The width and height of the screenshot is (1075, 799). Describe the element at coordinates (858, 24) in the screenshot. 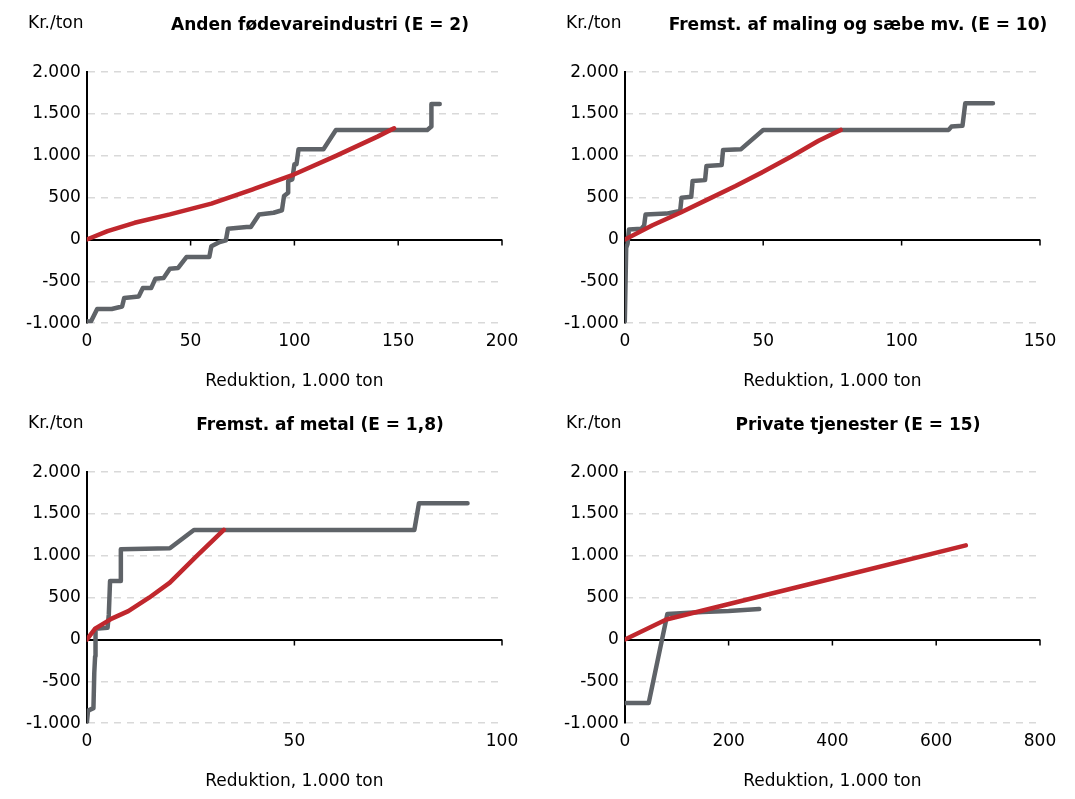

I see `chart-title: Fremst. af maling og sæbe mv. (E = 10)` at that location.